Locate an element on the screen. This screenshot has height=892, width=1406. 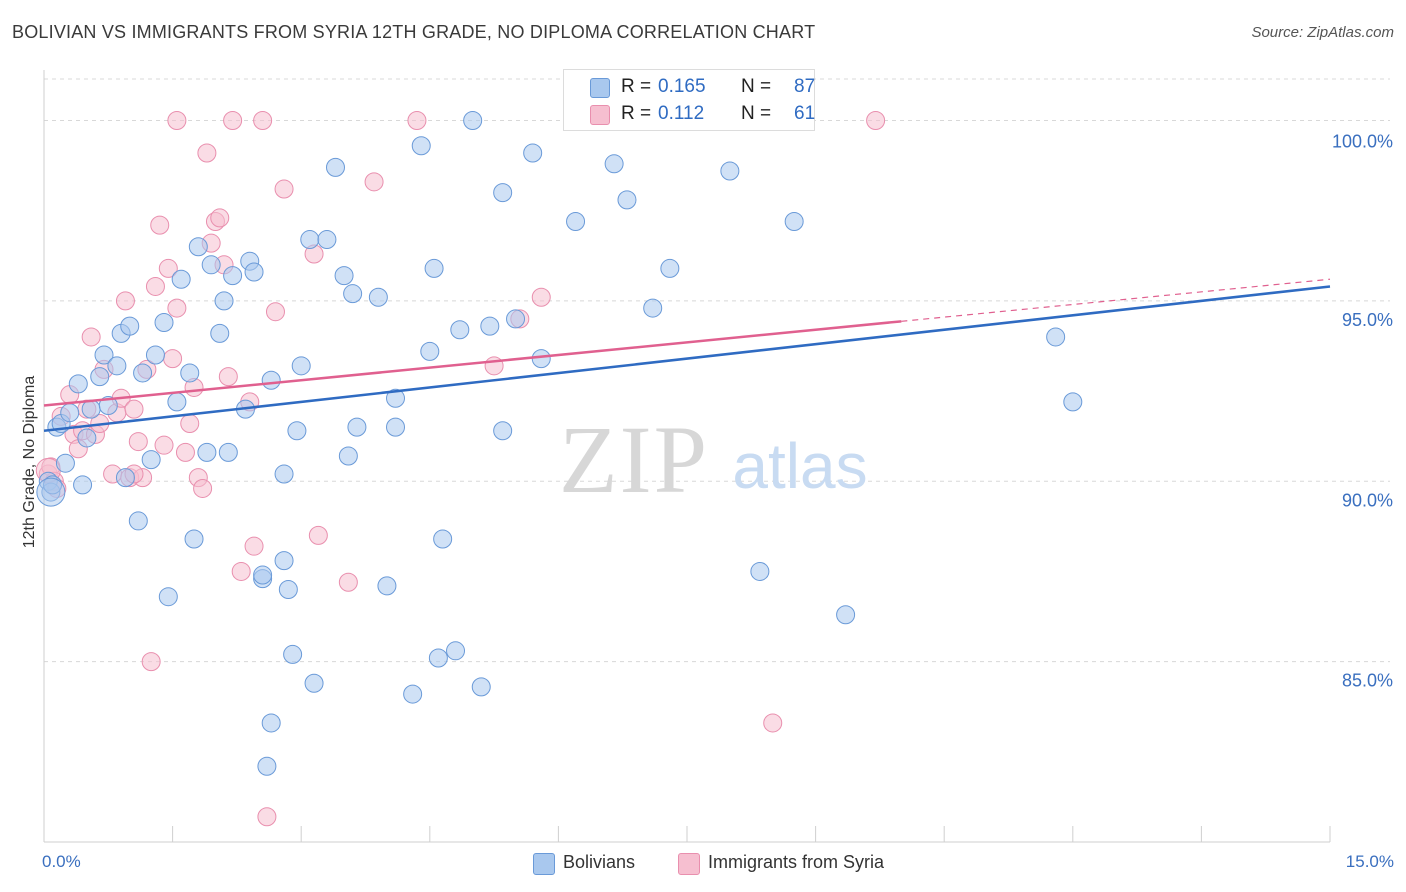
y-tick-labels: 100.0% 95.0% 90.0% 85.0% is located at coordinates (1362, 411).